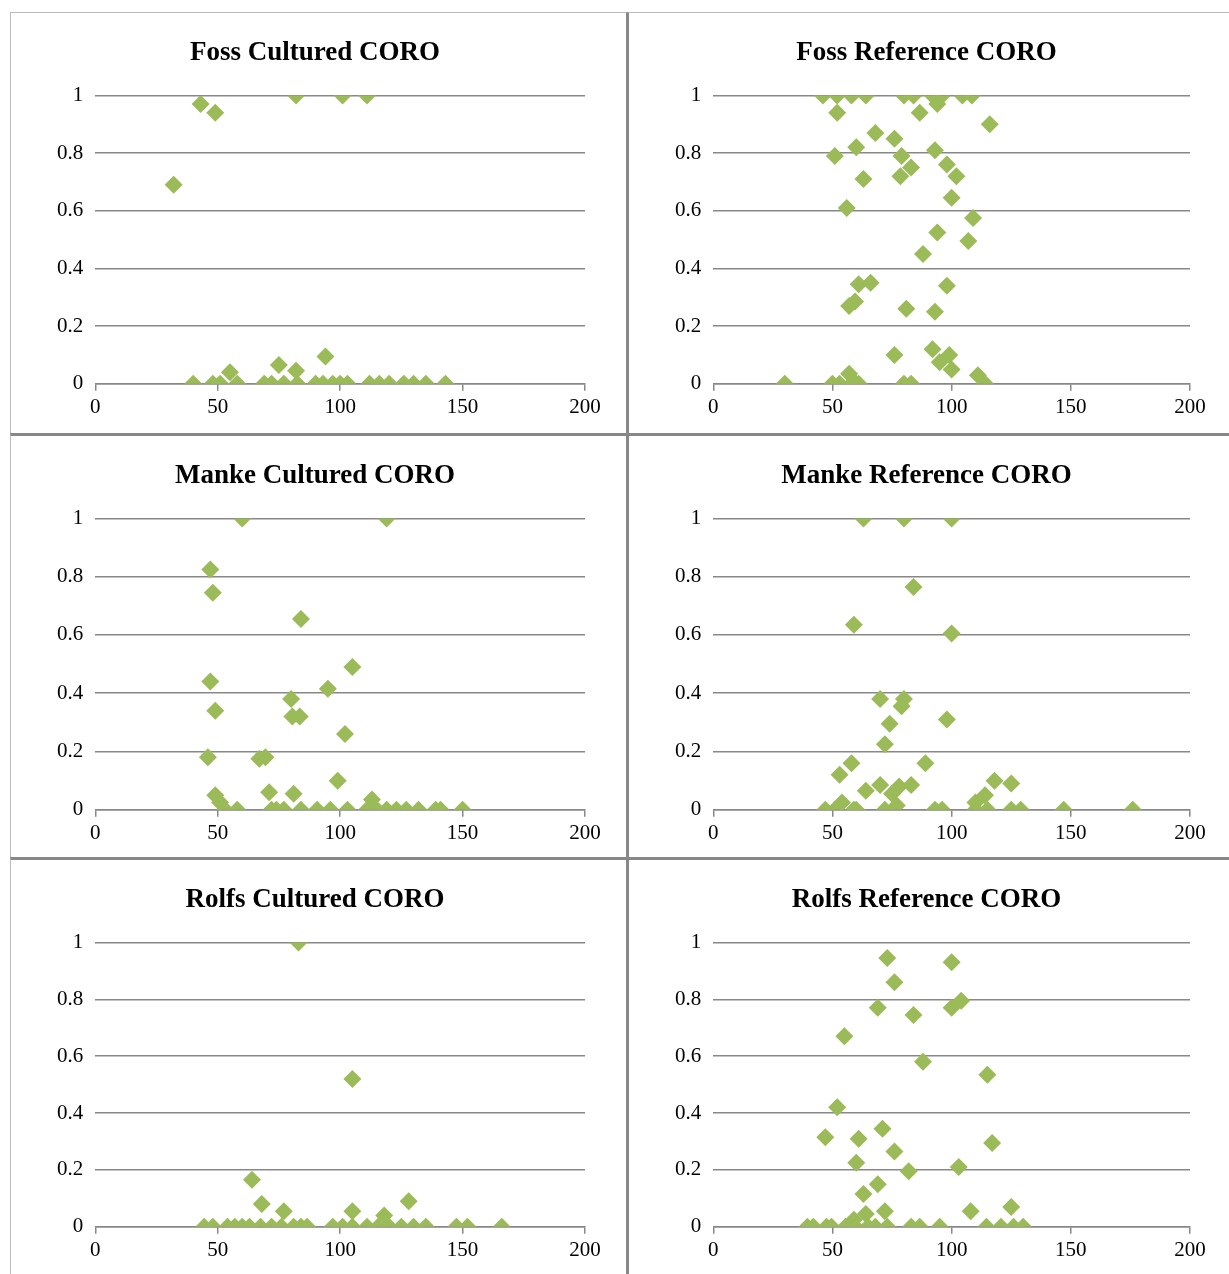 The width and height of the screenshot is (1229, 1274). Describe the element at coordinates (315, 898) in the screenshot. I see `chart-title: Rolfs Cultured CORO` at that location.